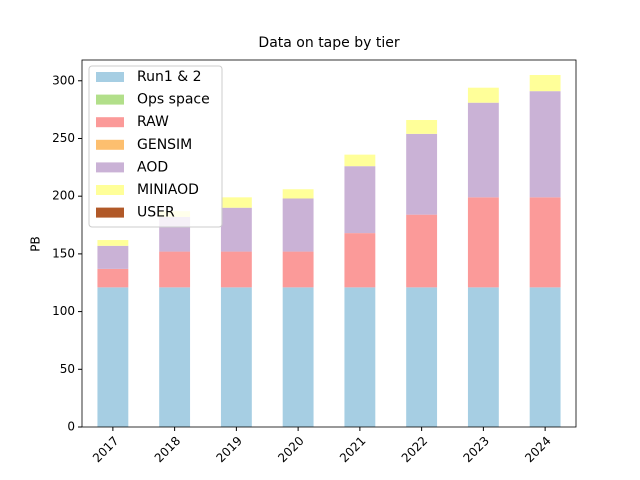 This screenshot has width=640, height=480. What do you see at coordinates (71, 427) in the screenshot?
I see `y-tick-label: 0` at bounding box center [71, 427].